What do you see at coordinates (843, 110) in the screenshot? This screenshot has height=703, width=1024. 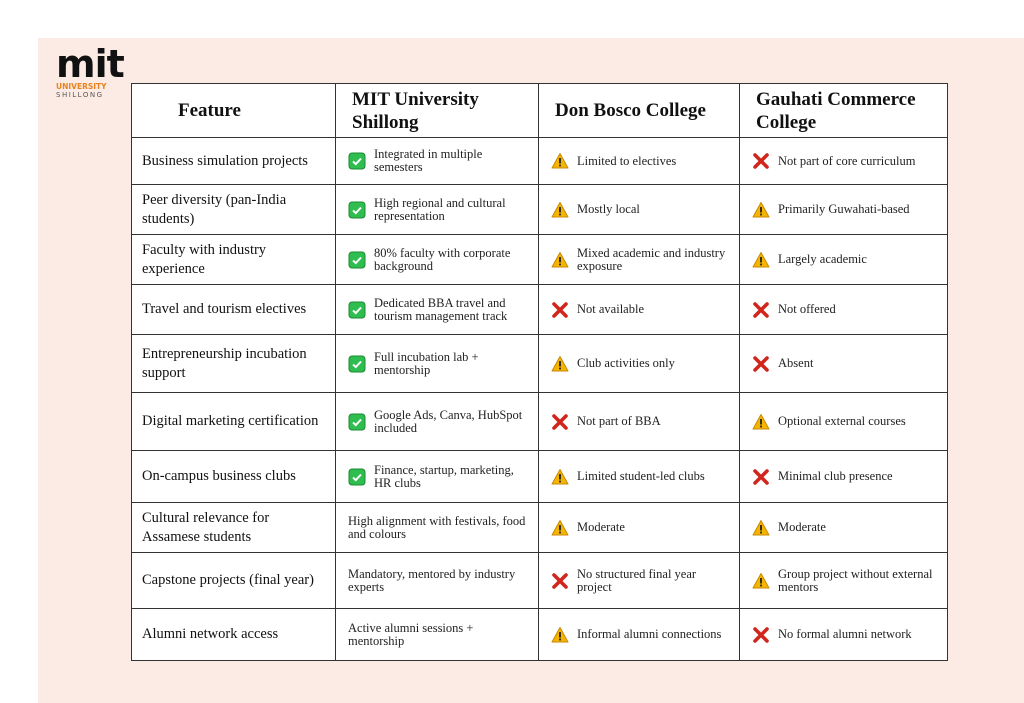 I see `column-header: Gauhati Commerce College` at bounding box center [843, 110].